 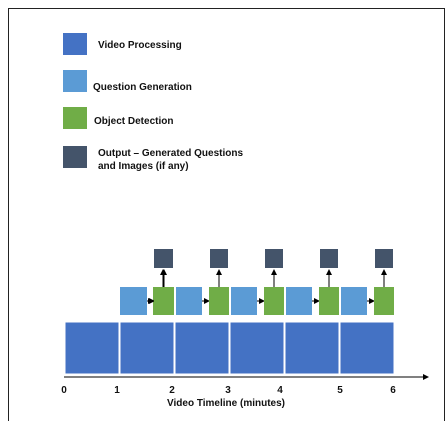 What do you see at coordinates (226, 403) in the screenshot?
I see `timeline-axis-label: Video Timeline (minutes)` at bounding box center [226, 403].